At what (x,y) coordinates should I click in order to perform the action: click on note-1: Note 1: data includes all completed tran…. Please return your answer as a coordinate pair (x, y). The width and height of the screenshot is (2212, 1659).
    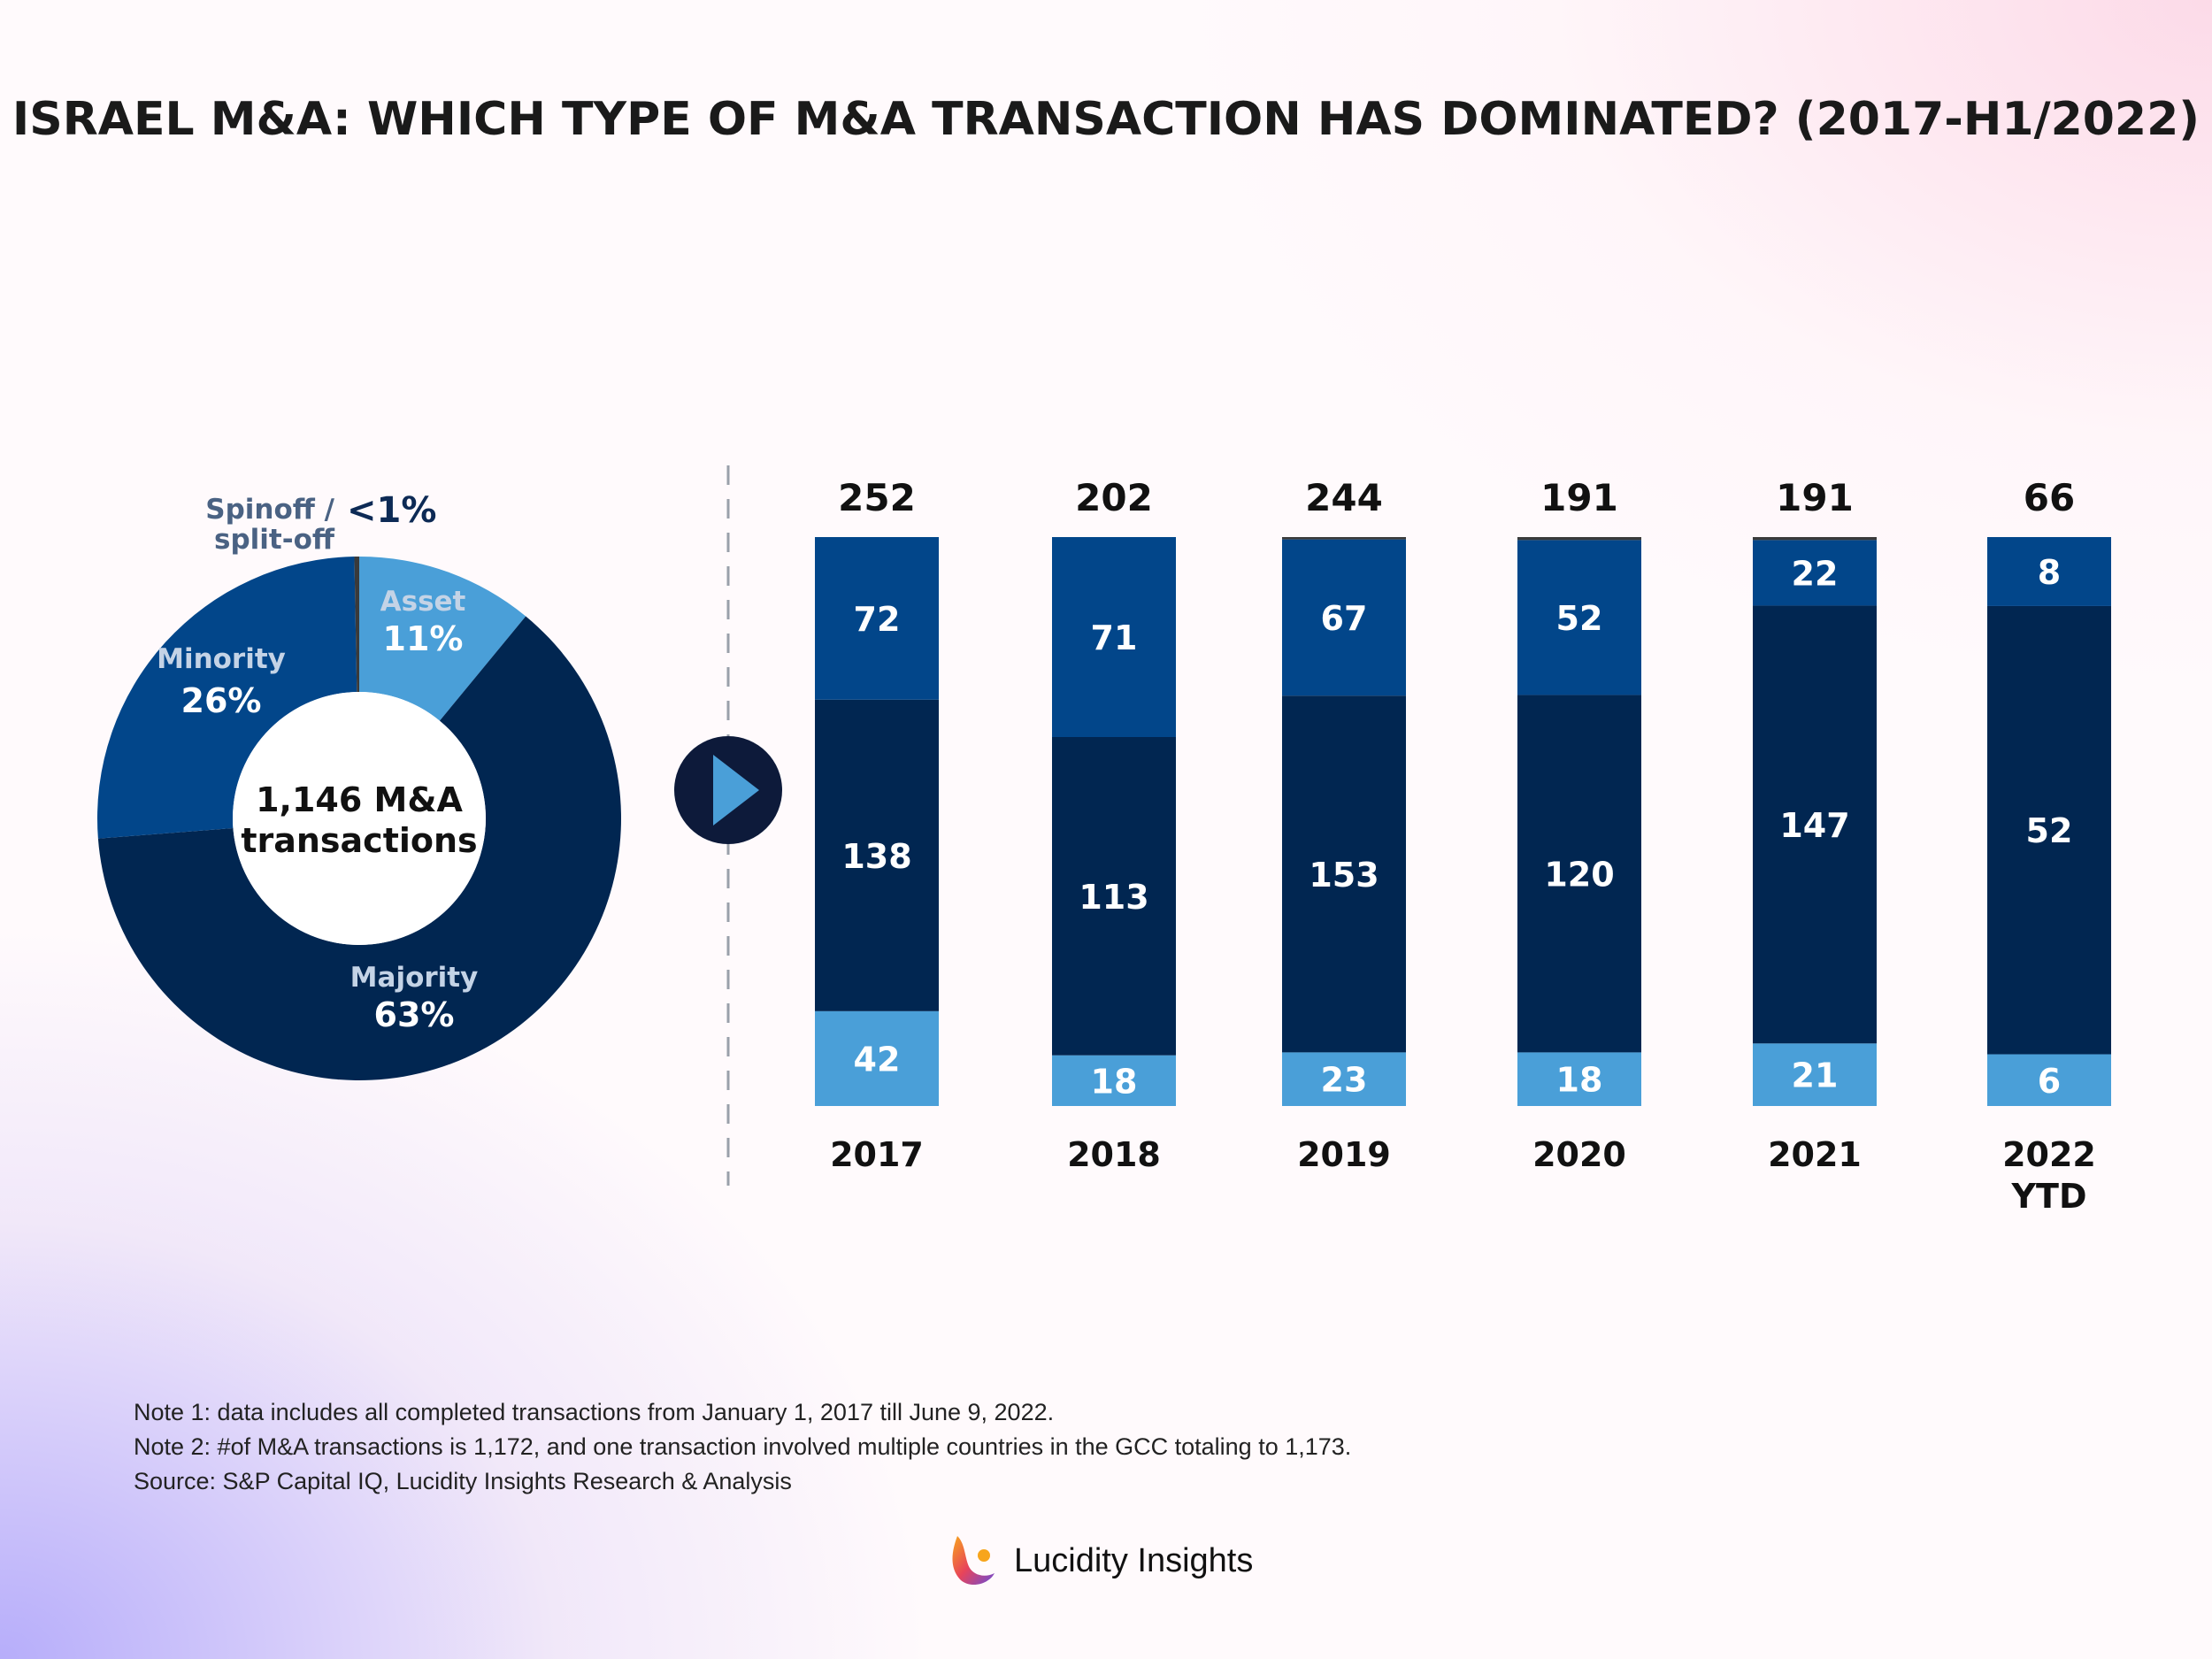
    Looking at the image, I should click on (595, 1412).